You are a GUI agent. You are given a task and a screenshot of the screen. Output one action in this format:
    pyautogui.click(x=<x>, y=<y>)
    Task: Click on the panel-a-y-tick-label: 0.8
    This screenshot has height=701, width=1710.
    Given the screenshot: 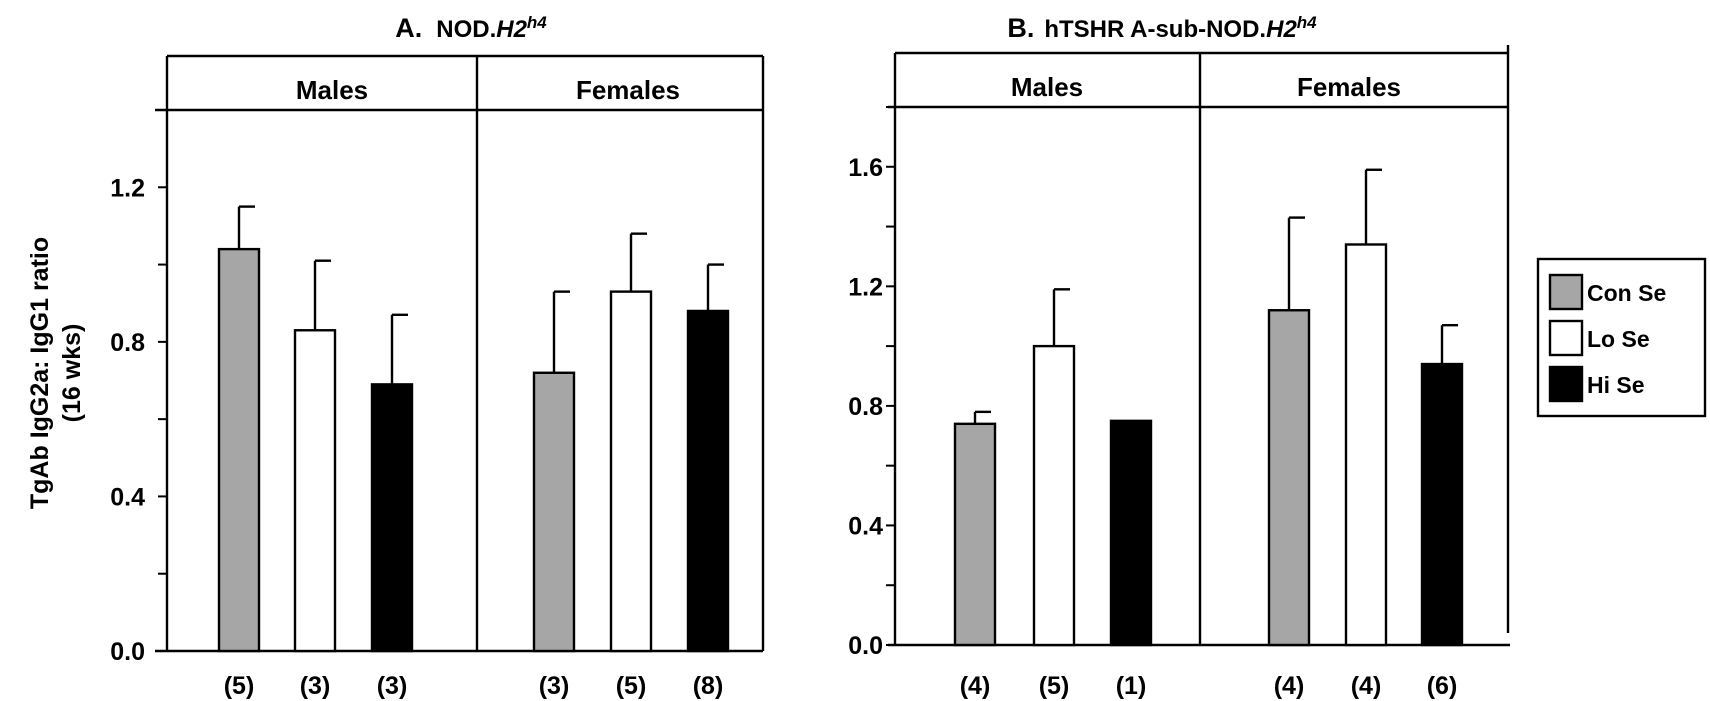 What is the action you would take?
    pyautogui.click(x=127, y=343)
    